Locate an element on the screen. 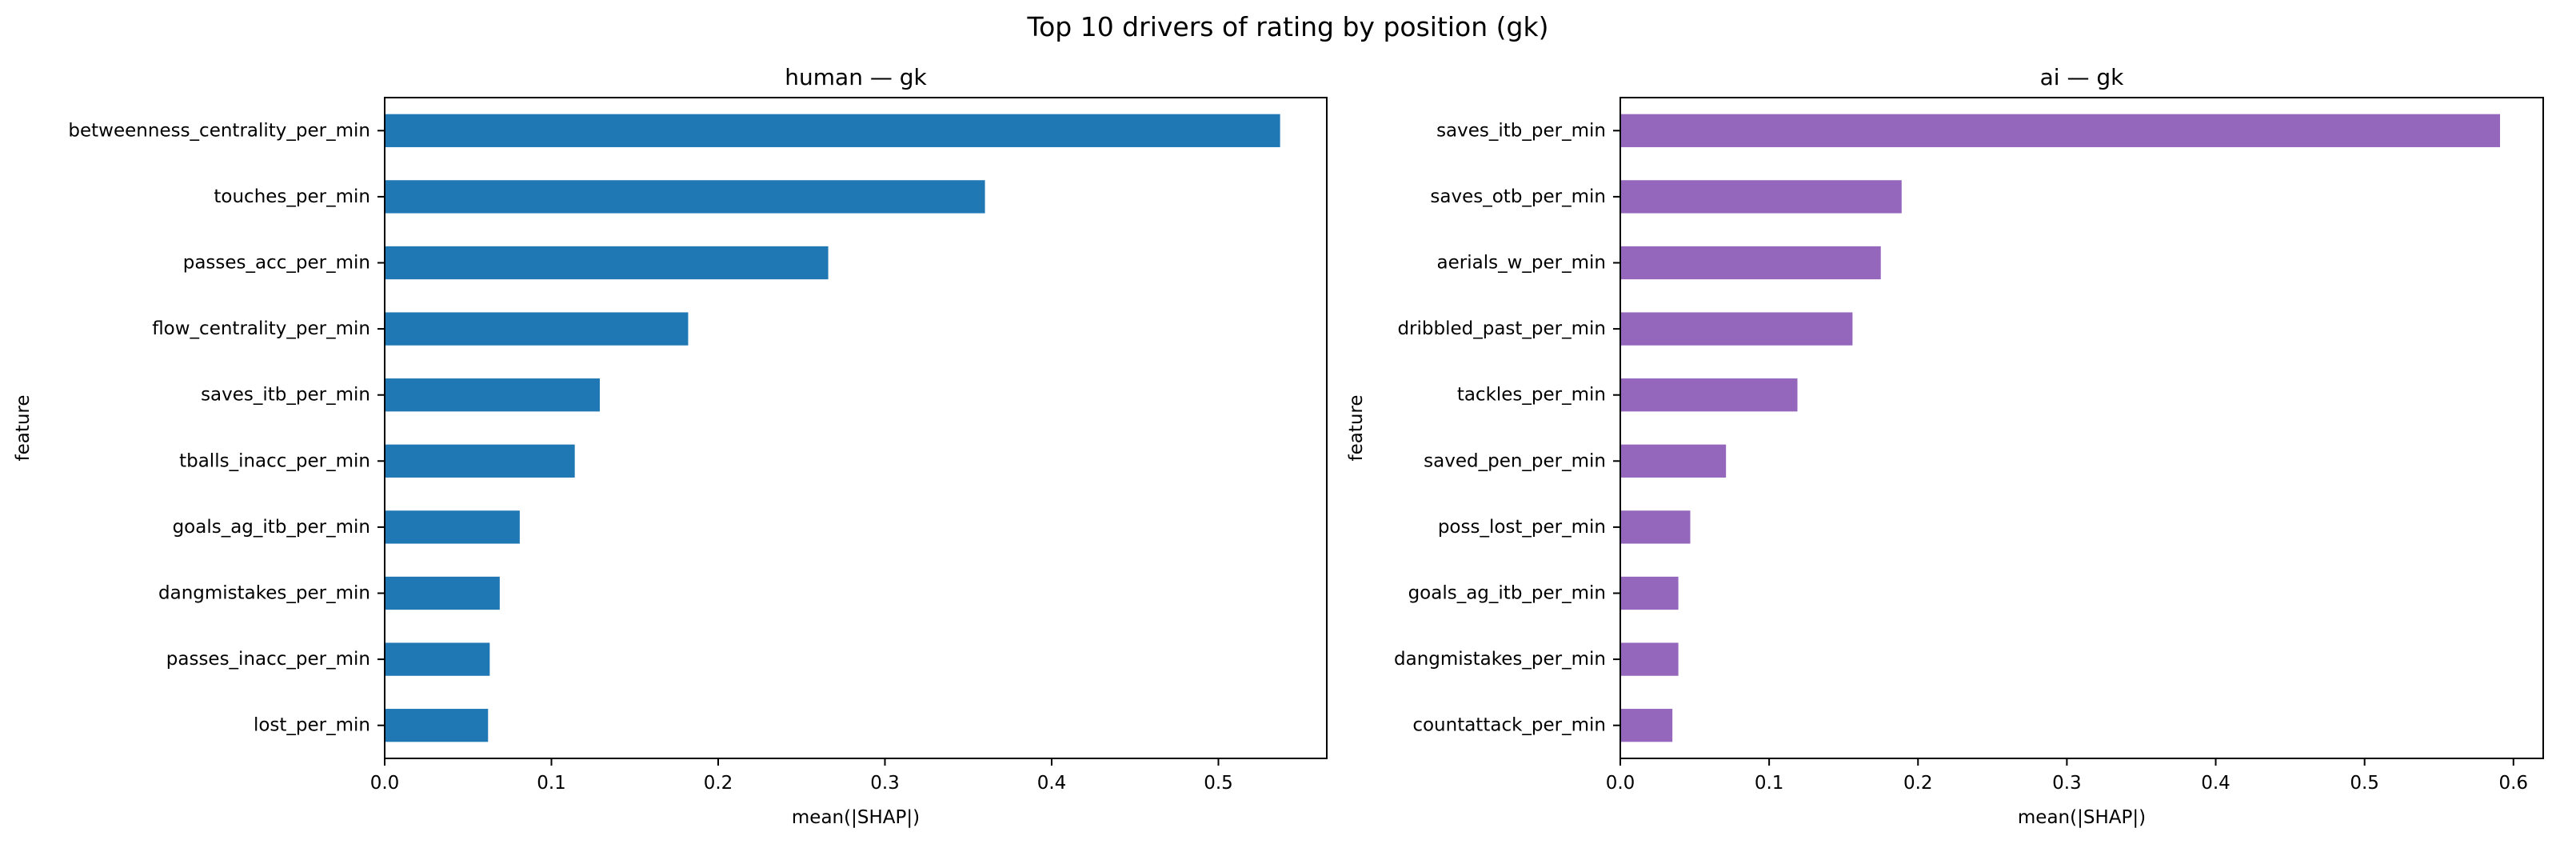 The height and width of the screenshot is (852, 2576). subplot-title: ai — gk is located at coordinates (2082, 77).